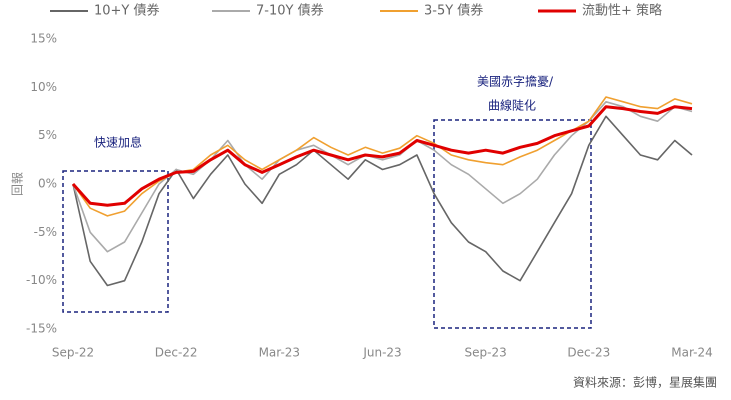 Image resolution: width=731 pixels, height=400 pixels. What do you see at coordinates (453, 11) in the screenshot?
I see `legend-label: 3-5Y 債券` at bounding box center [453, 11].